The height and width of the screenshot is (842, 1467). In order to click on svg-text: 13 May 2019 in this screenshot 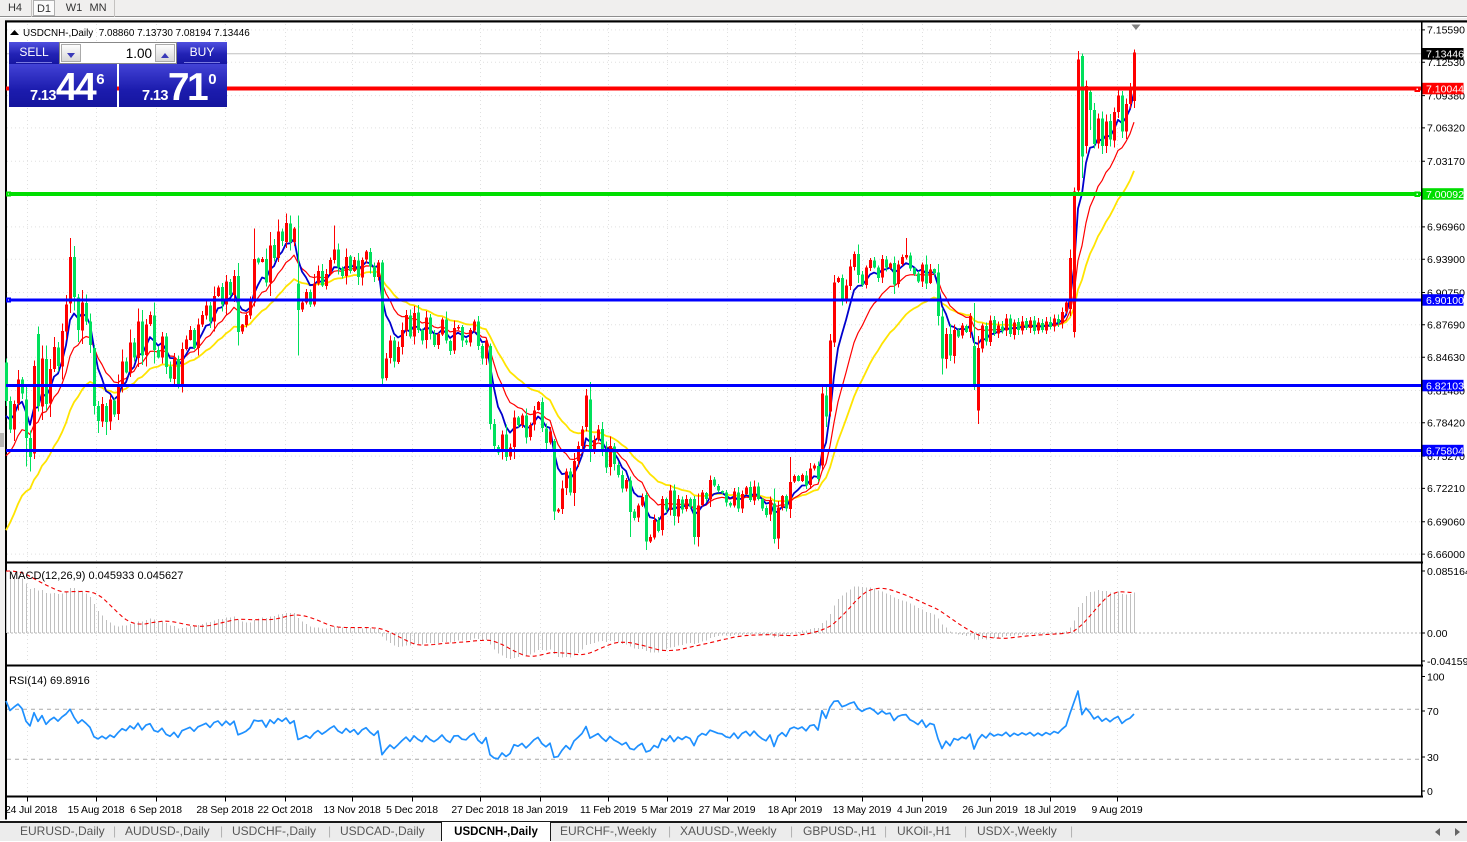, I will do `click(862, 810)`.